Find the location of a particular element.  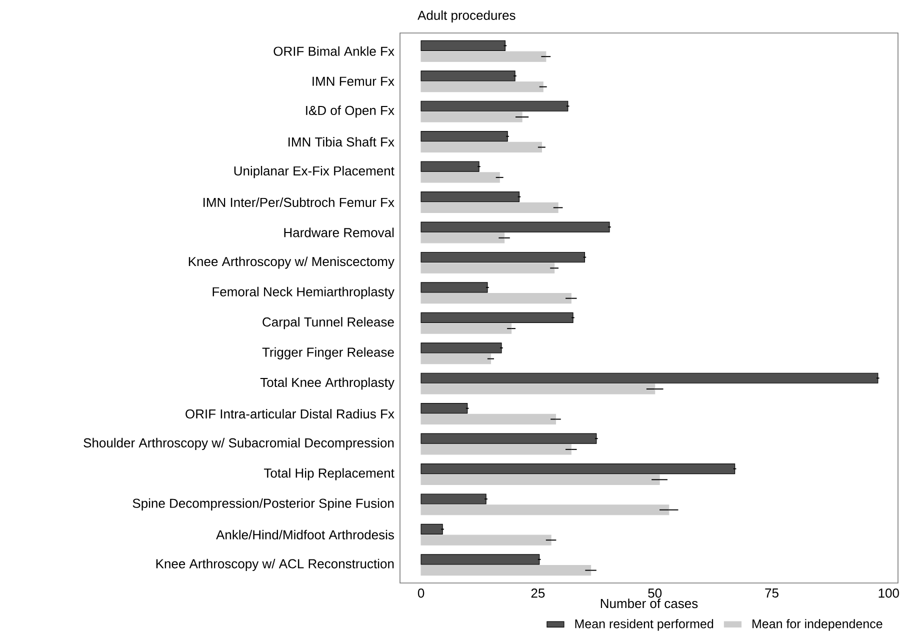

x-tick-label: 50 is located at coordinates (655, 593).